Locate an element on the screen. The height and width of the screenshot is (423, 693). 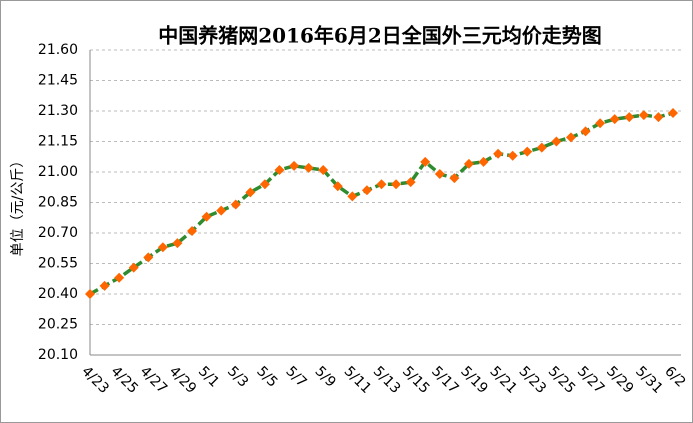
y-tick-label: 21.15 is located at coordinates (58, 142).